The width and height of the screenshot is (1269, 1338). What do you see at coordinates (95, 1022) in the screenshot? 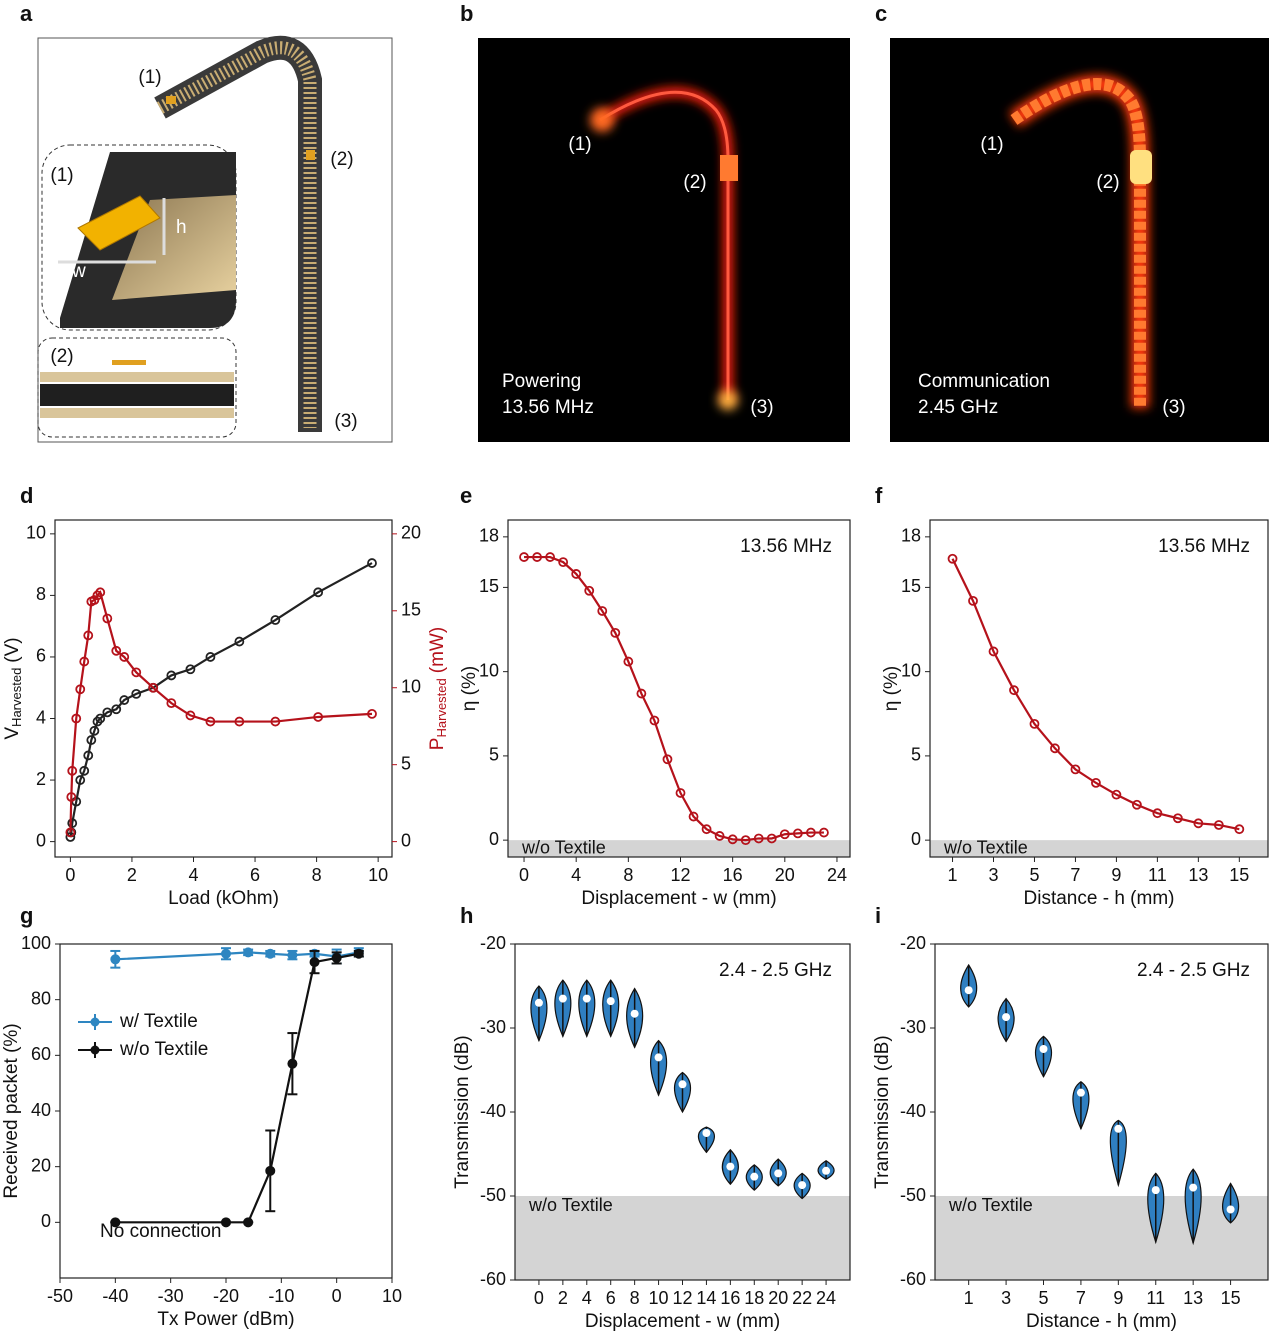
I see `legend-marker` at bounding box center [95, 1022].